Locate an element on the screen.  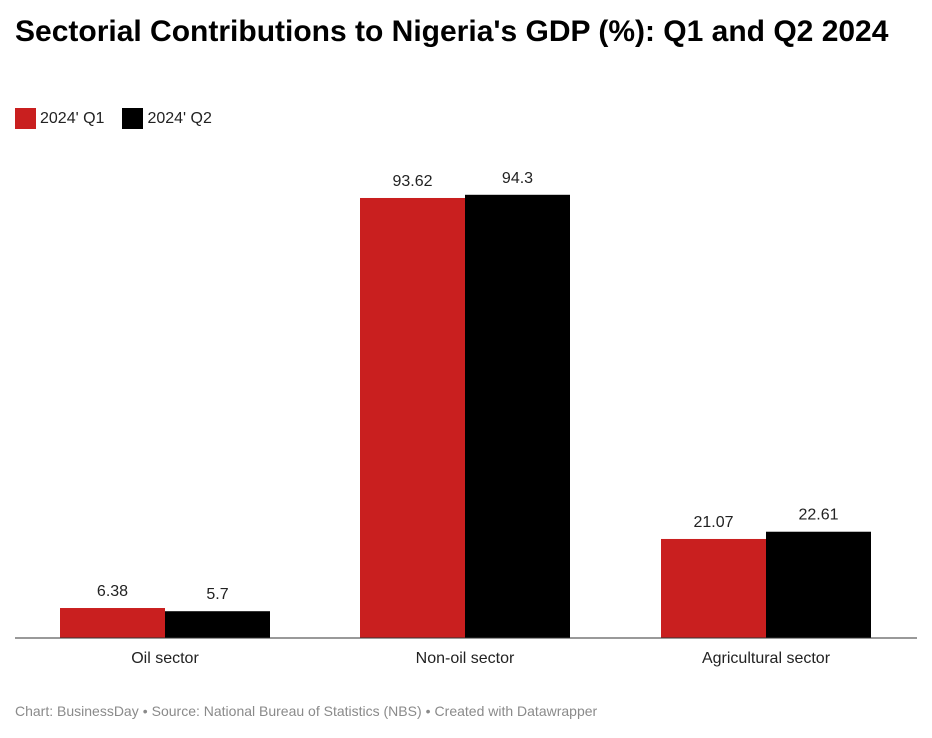
category-label-oil-sector: Oil sector is located at coordinates (165, 658).